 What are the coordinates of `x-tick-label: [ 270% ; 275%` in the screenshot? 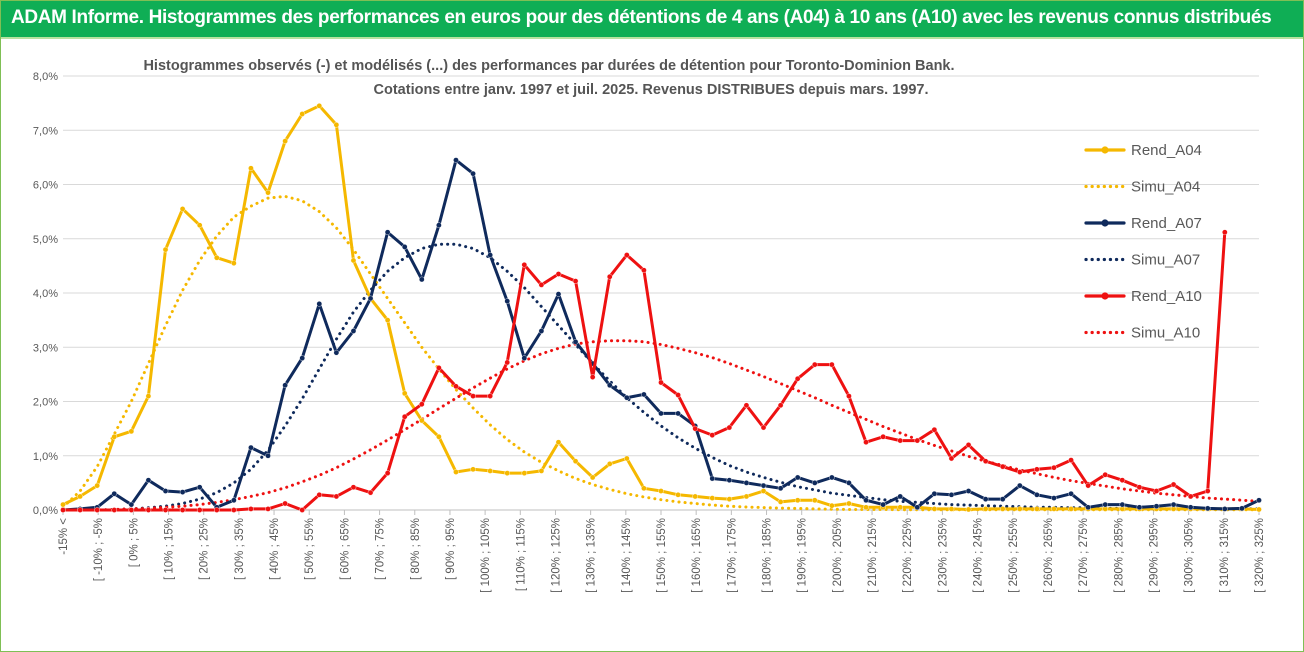 It's located at (1084, 555).